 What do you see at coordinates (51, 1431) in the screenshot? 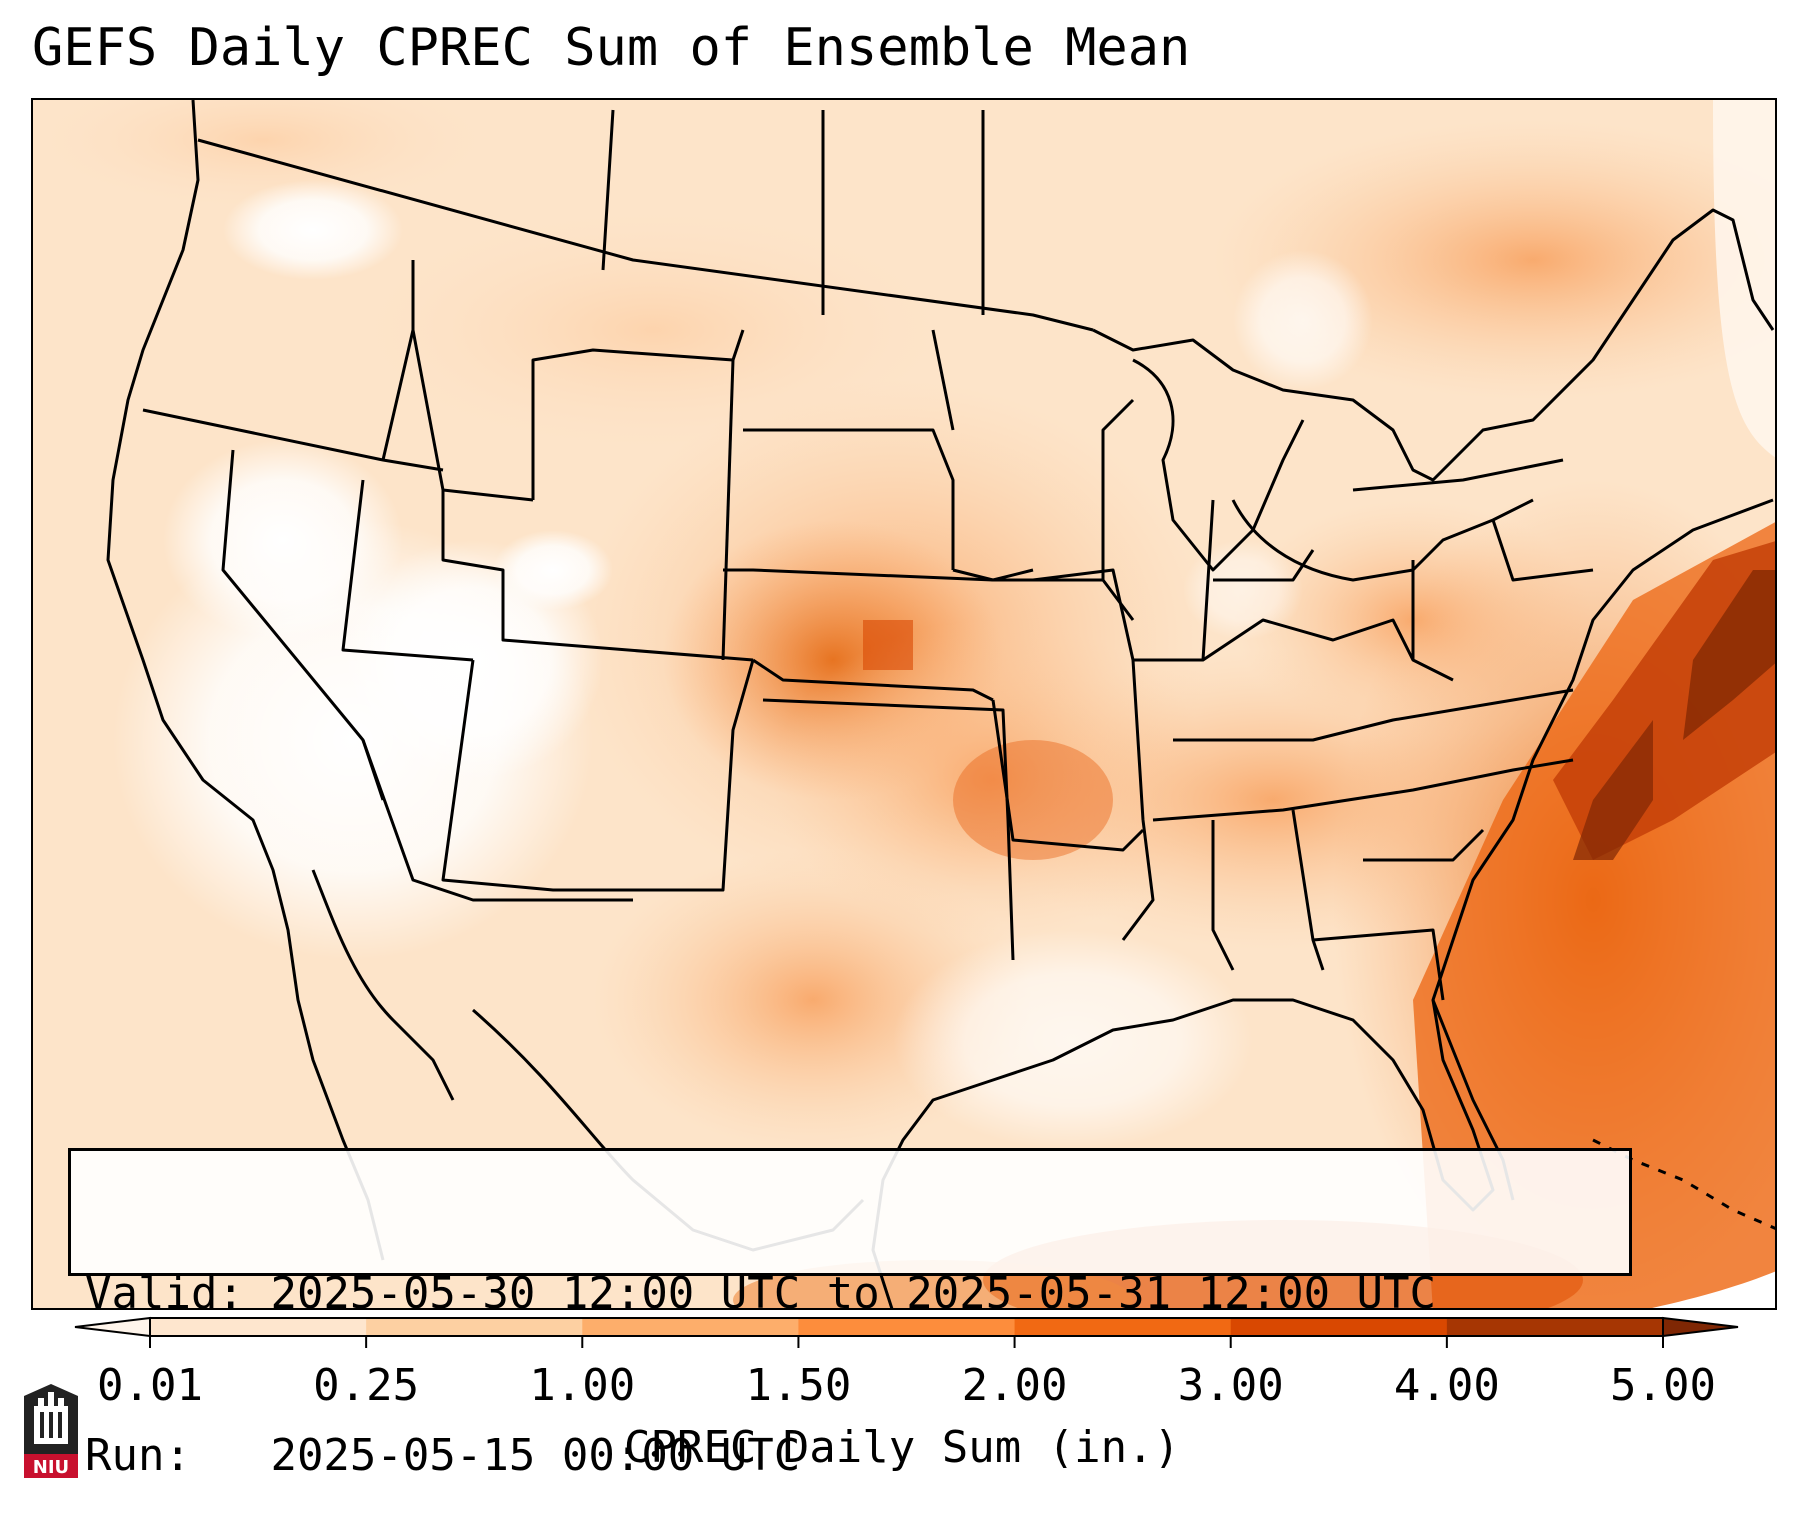
I see `niu-castle-icon: NIU` at bounding box center [51, 1431].